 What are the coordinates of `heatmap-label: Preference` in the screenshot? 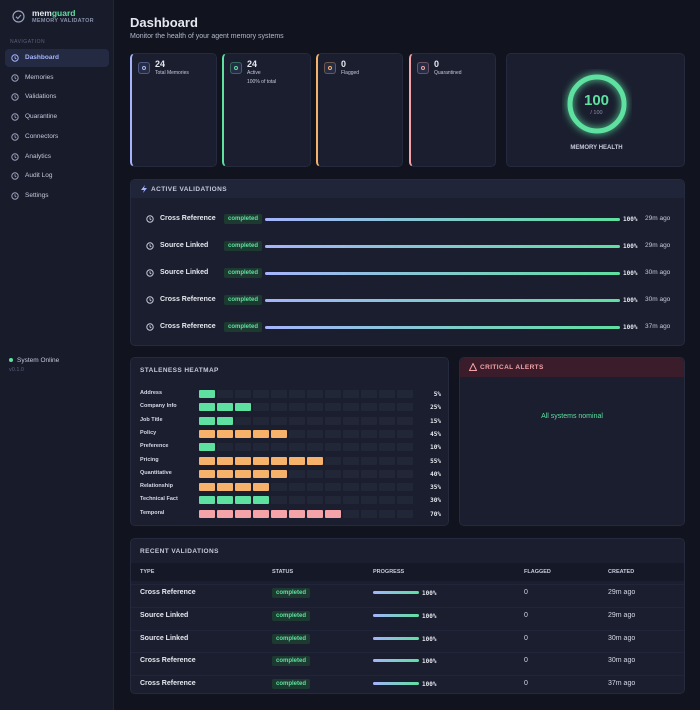 It's located at (154, 446).